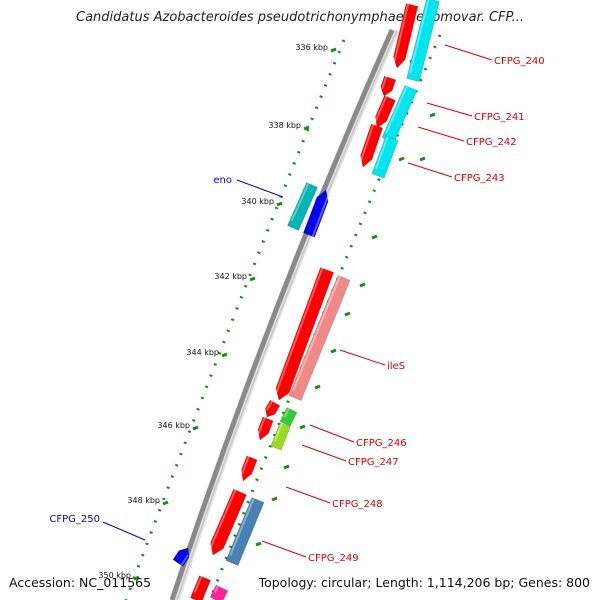 The image size is (600, 600). Describe the element at coordinates (261, 425) in the screenshot. I see `gene-cfpg-246b-shade` at that location.